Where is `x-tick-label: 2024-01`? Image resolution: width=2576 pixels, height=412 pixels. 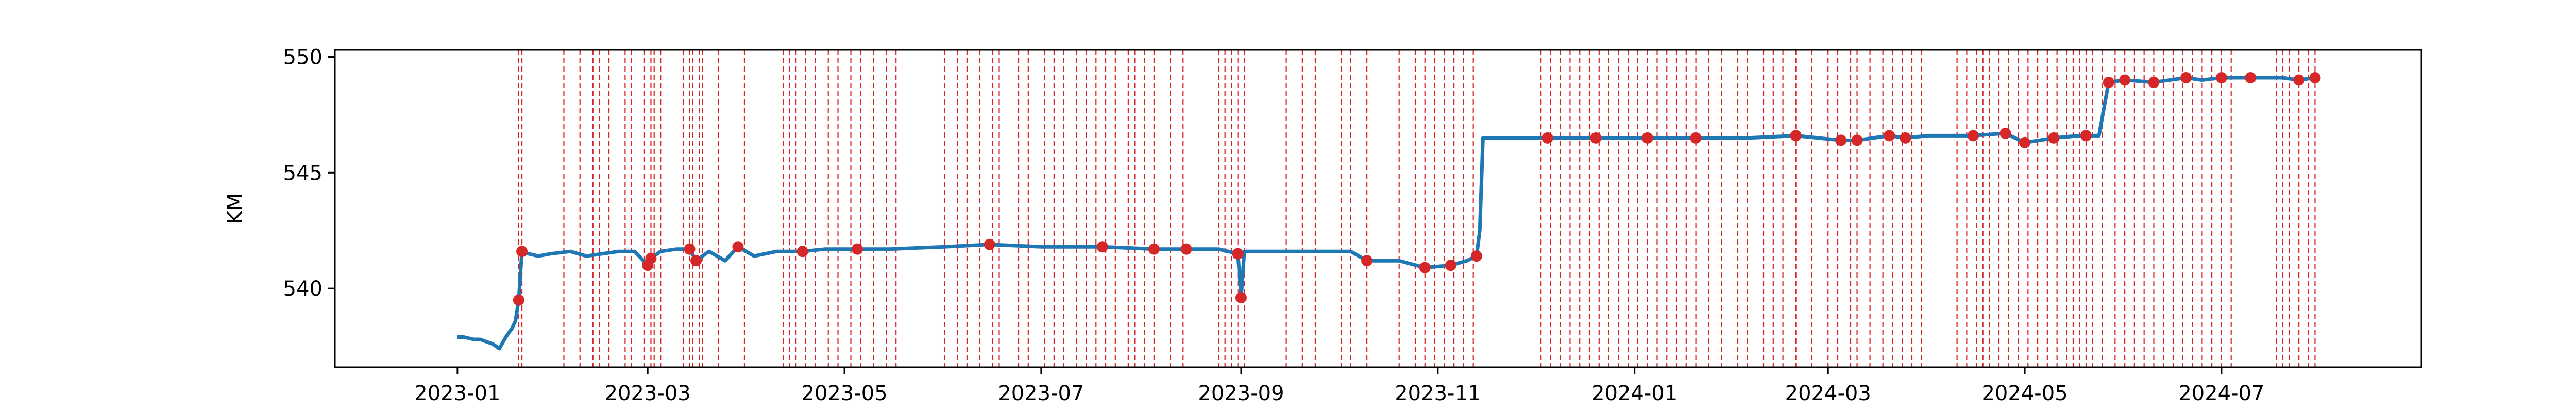 x-tick-label: 2024-01 is located at coordinates (1634, 393).